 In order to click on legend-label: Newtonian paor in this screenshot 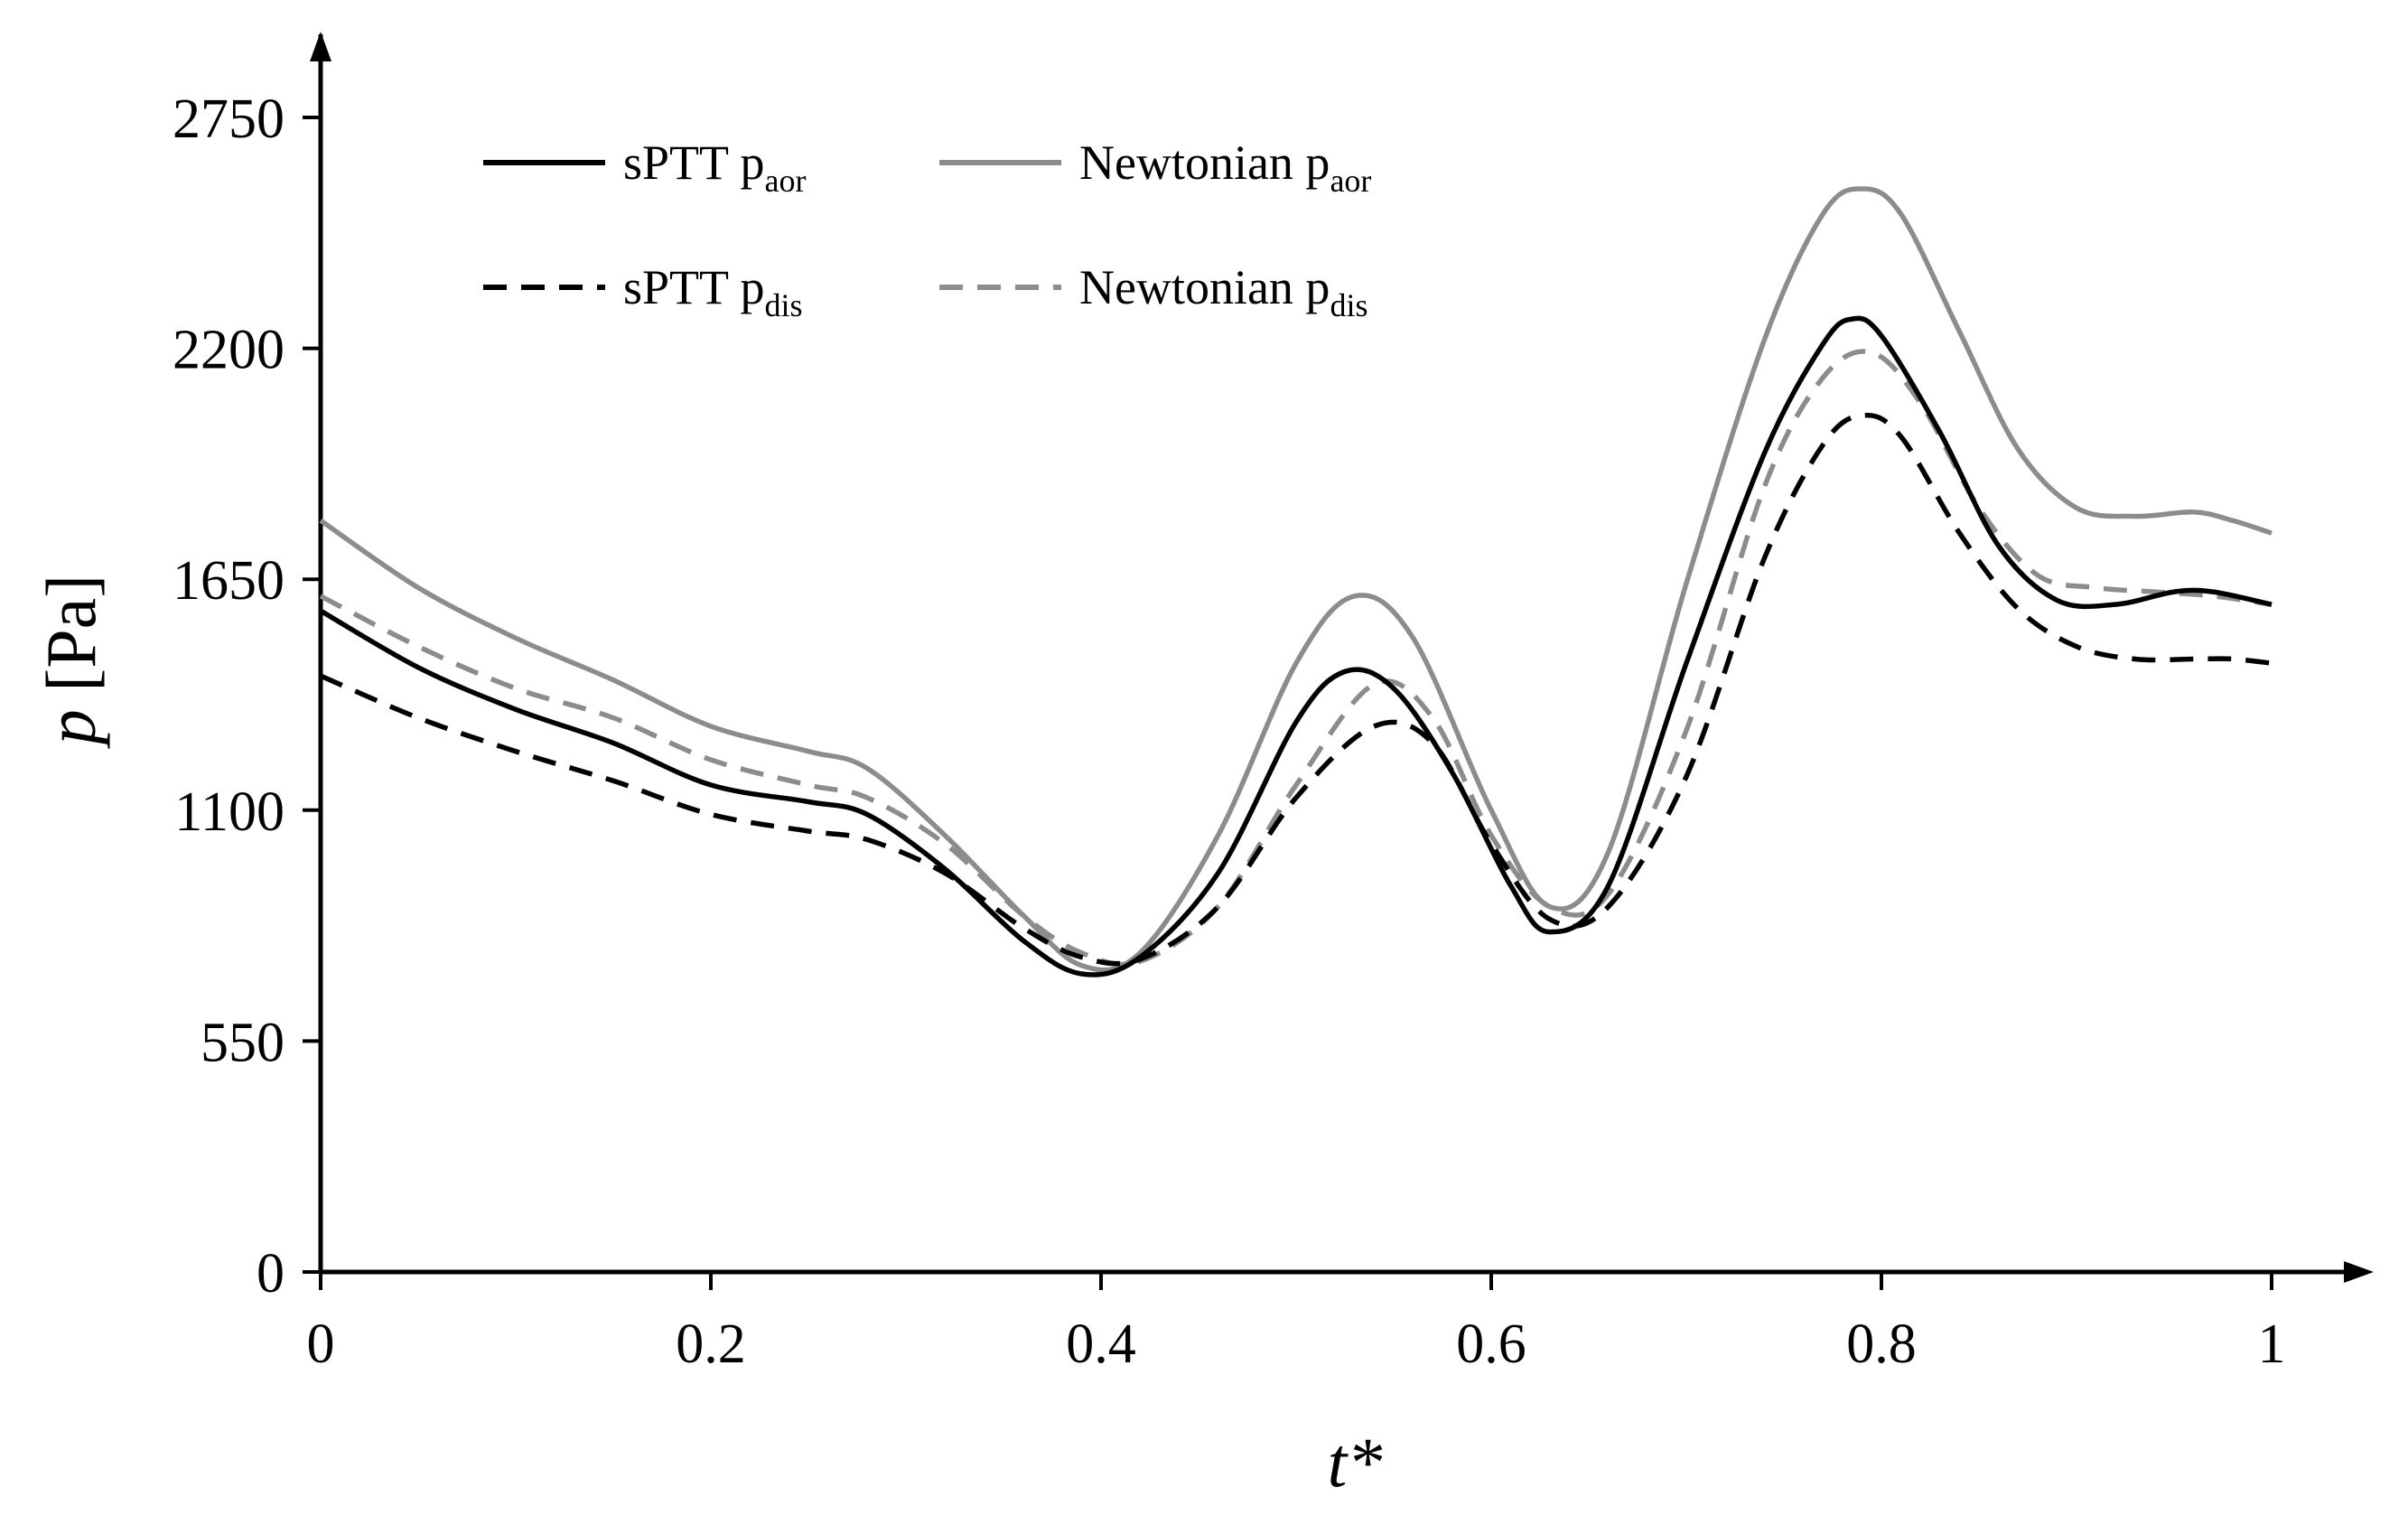, I will do `click(1225, 168)`.